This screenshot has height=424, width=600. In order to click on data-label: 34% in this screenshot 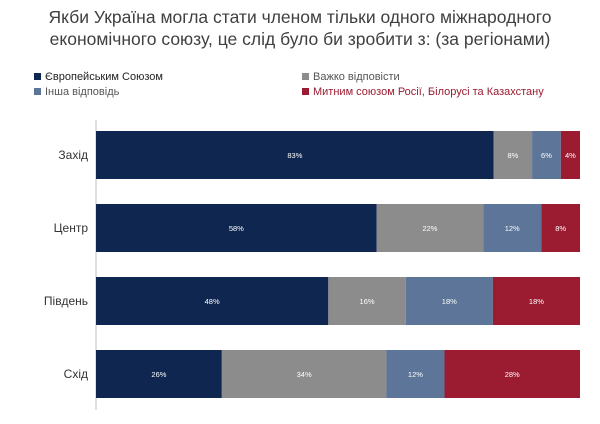, I will do `click(304, 374)`.